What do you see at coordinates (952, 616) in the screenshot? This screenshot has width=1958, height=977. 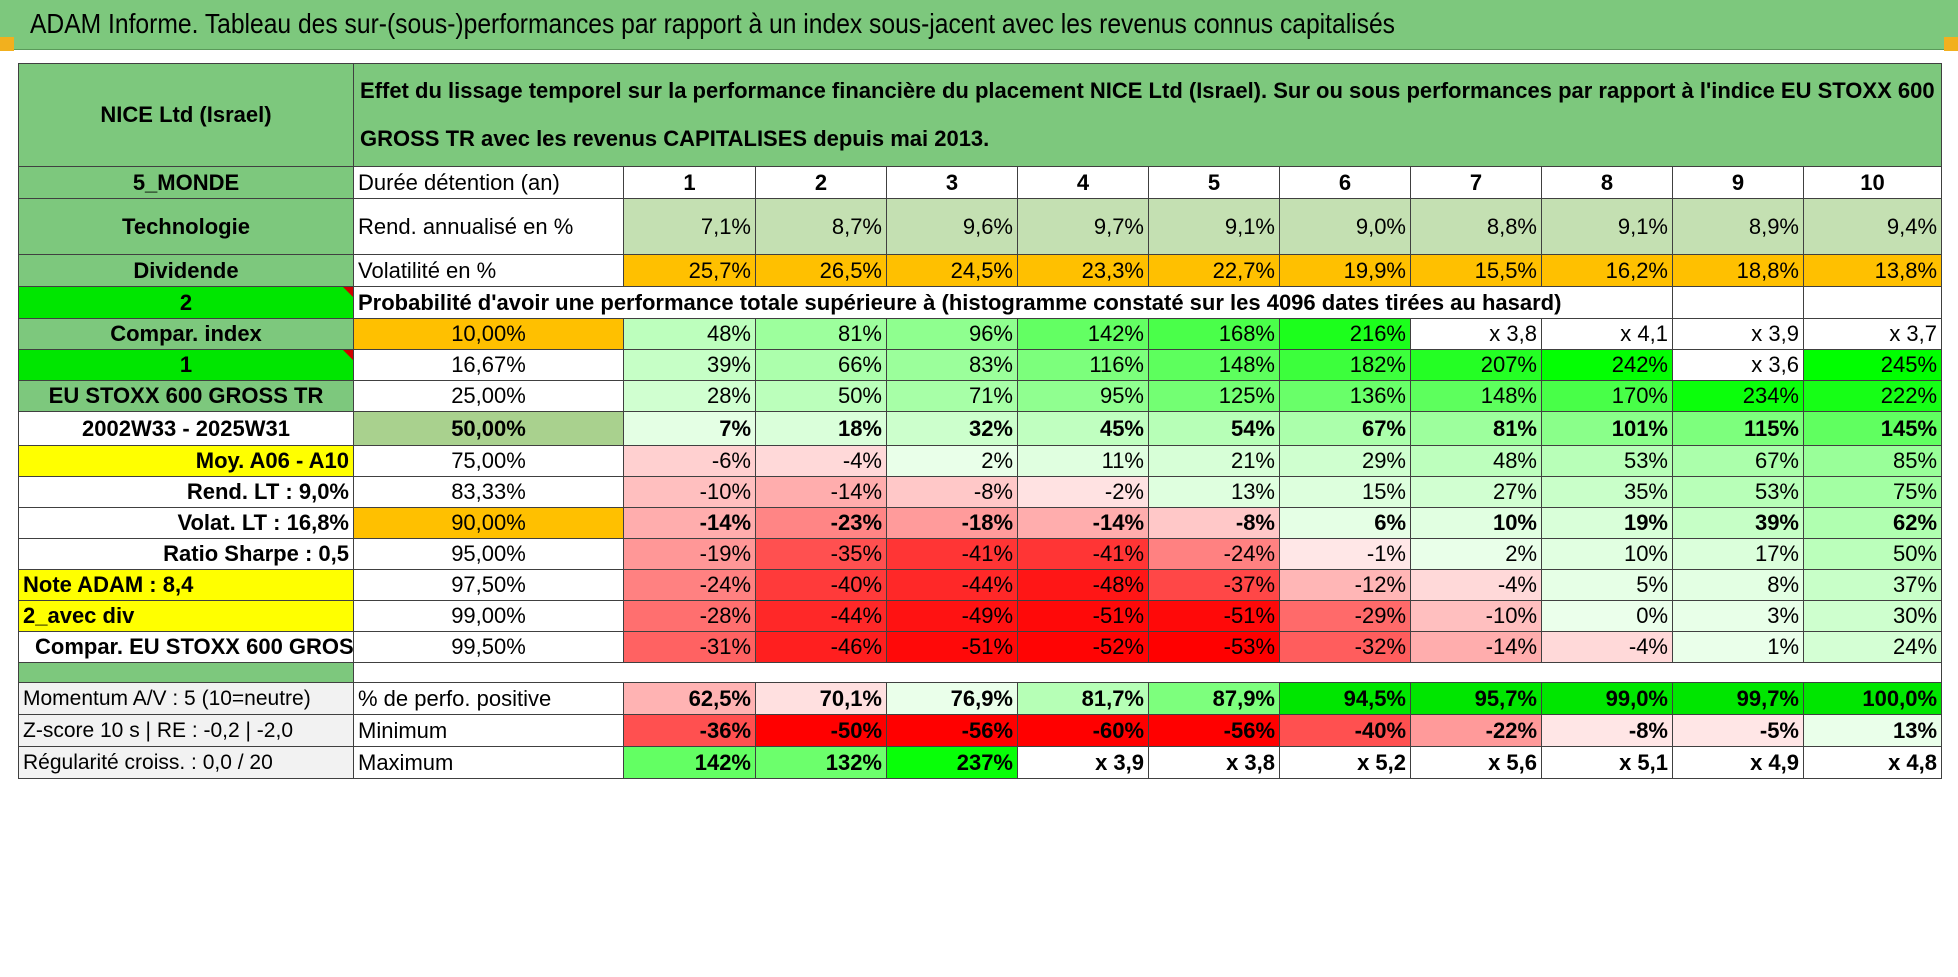 I see `quantile-value: -49%` at bounding box center [952, 616].